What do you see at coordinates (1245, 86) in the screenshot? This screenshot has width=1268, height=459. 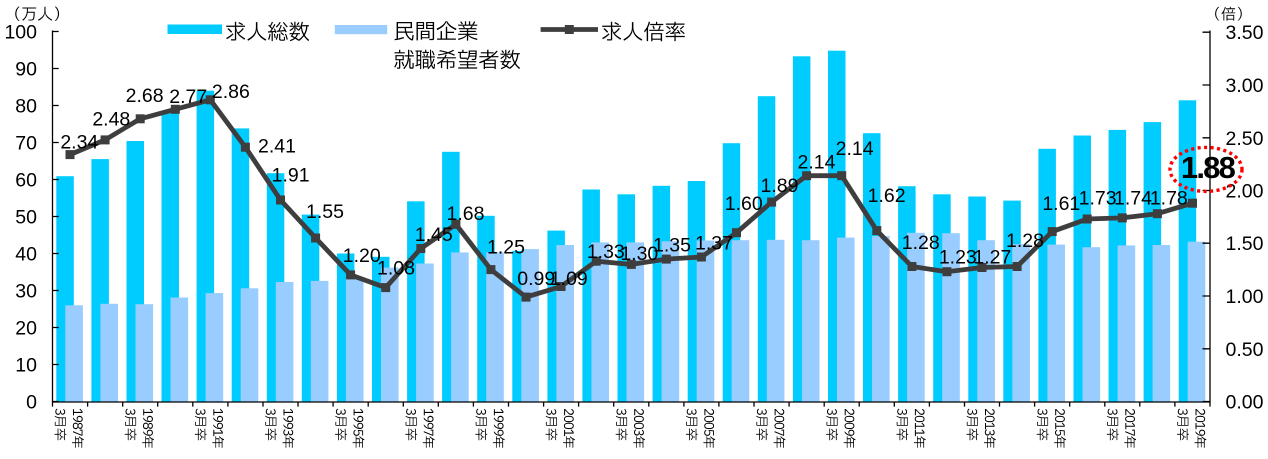 I see `svg-text: 3.00` at bounding box center [1245, 86].